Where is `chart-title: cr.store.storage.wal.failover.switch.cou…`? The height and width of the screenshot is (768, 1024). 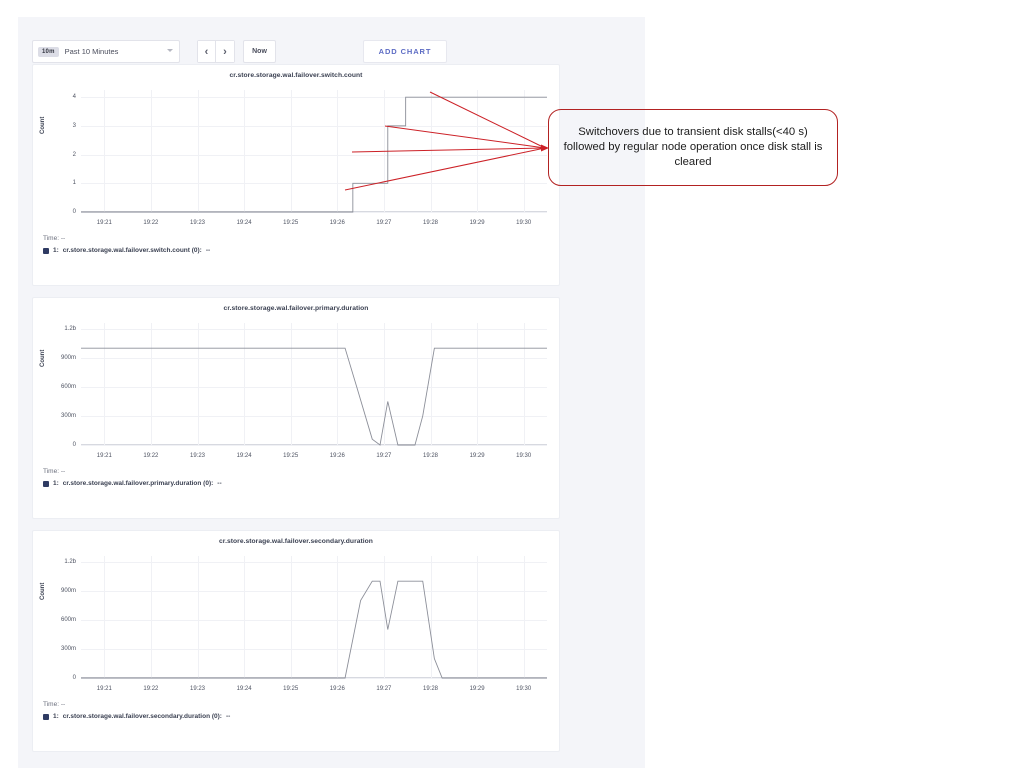 chart-title: cr.store.storage.wal.failover.switch.cou… is located at coordinates (296, 75).